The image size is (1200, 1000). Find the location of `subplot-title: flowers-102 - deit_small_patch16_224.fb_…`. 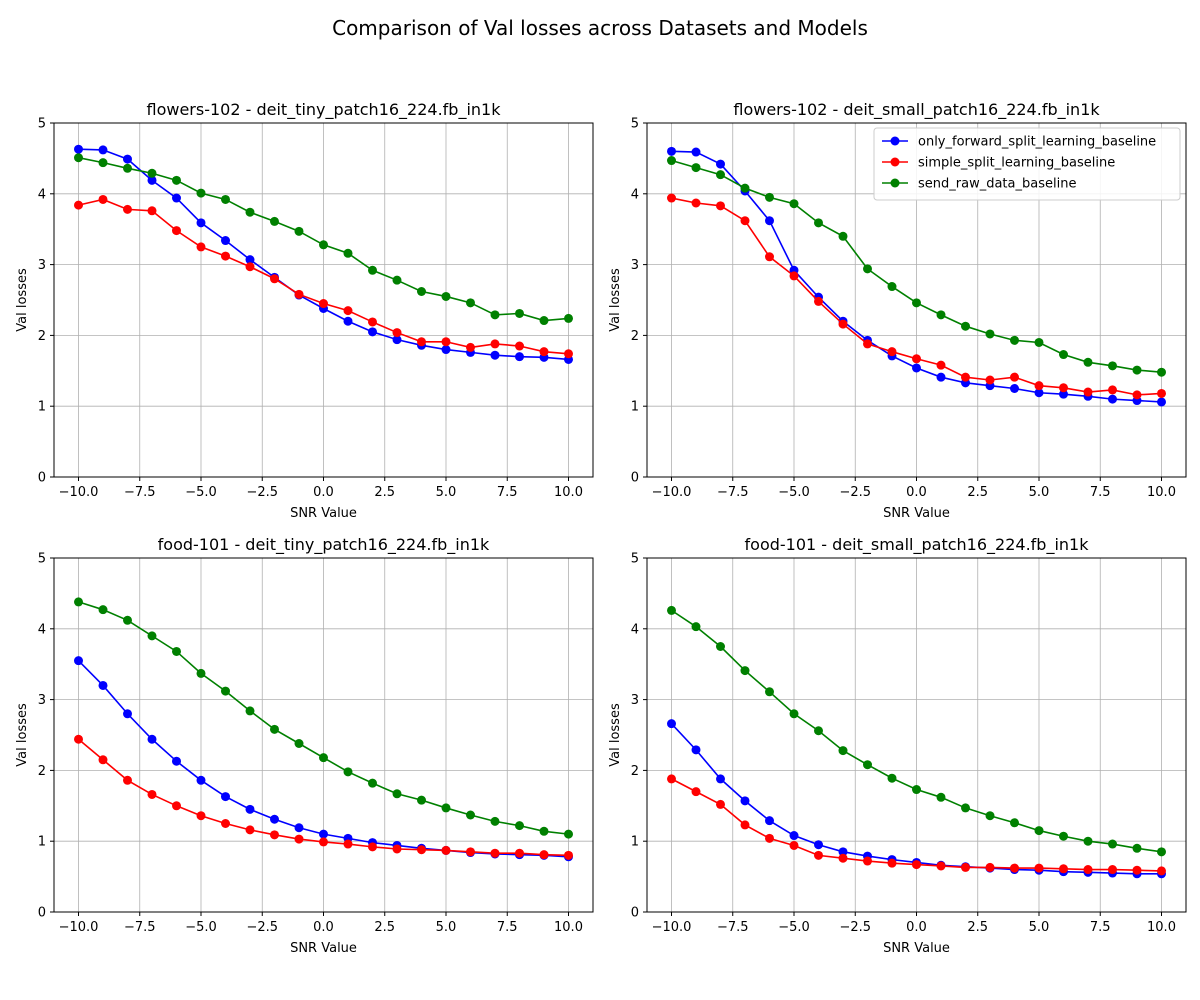

subplot-title: flowers-102 - deit_small_patch16_224.fb_… is located at coordinates (916, 110).